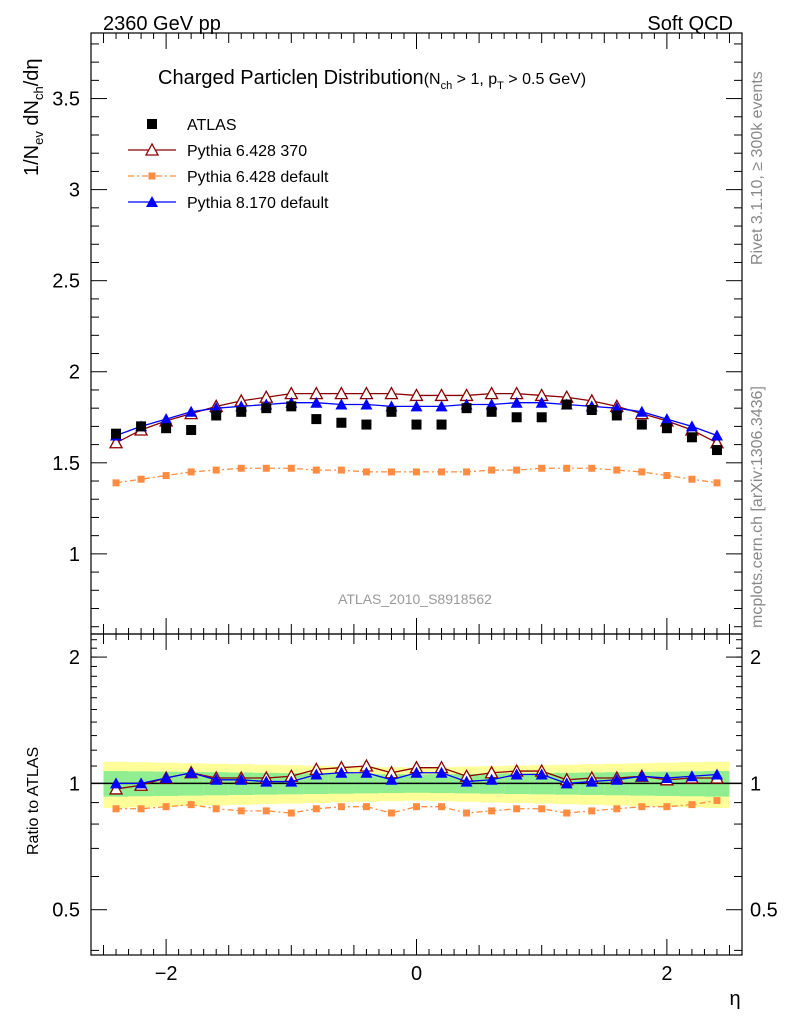 This screenshot has height=1024, width=786. What do you see at coordinates (764, 911) in the screenshot?
I see `ratio-y-tick-label-right: 0.5` at bounding box center [764, 911].